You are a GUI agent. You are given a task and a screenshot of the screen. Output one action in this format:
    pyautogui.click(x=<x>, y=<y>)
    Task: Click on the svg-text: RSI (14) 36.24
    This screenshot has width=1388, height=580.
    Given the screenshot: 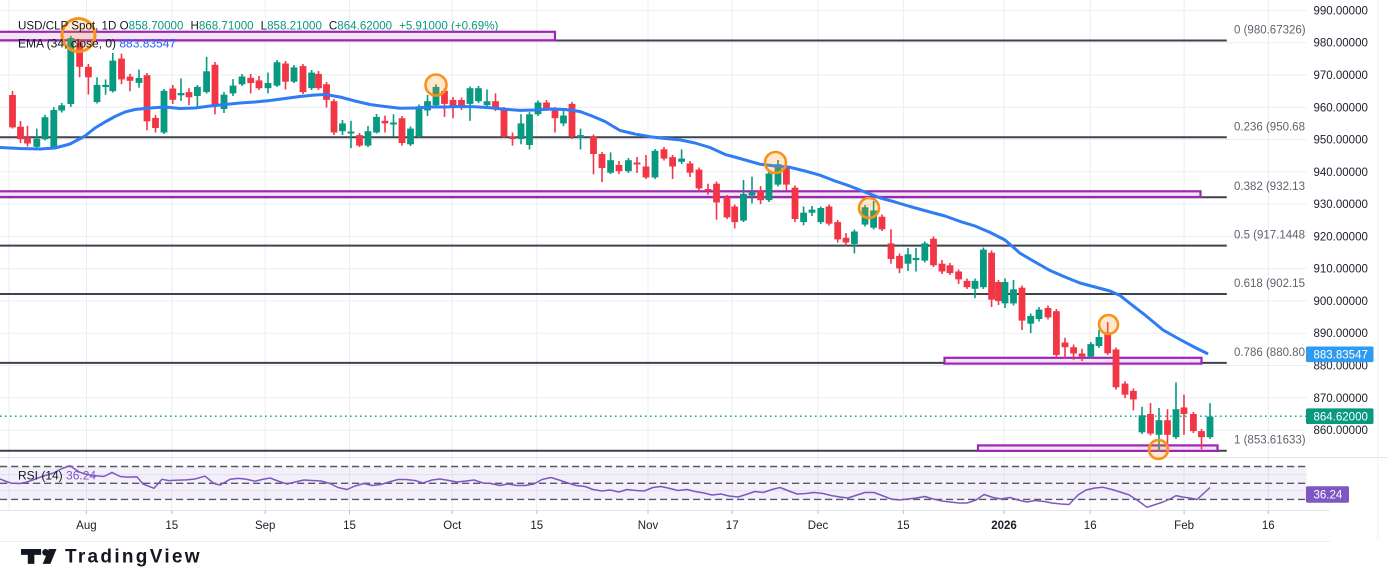 What is the action you would take?
    pyautogui.click(x=57, y=476)
    